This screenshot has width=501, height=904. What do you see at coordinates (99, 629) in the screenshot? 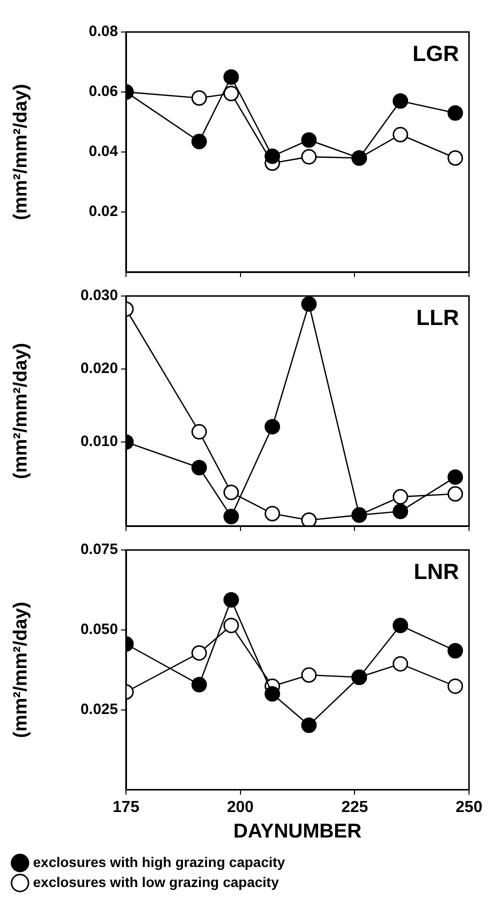
I see `y-tick-label: 0.050` at bounding box center [99, 629].